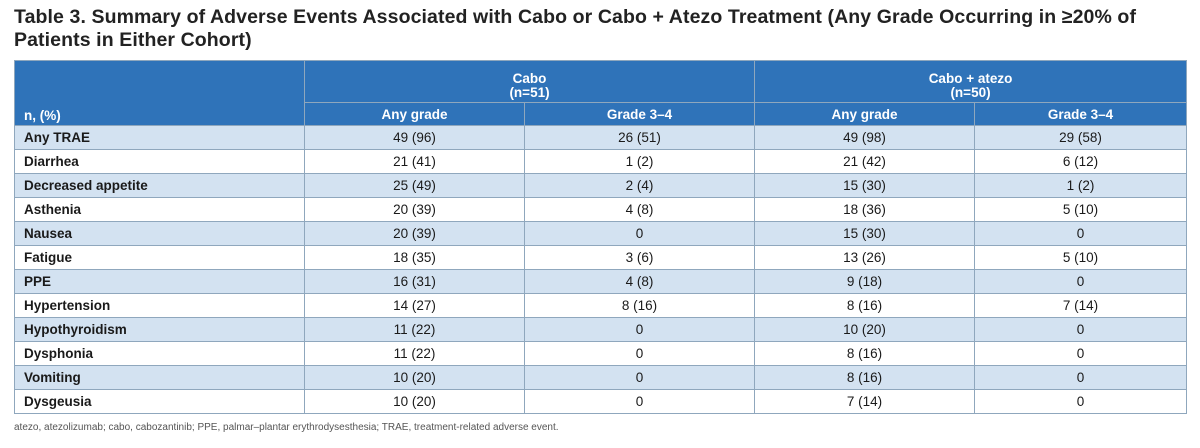  Describe the element at coordinates (159, 257) in the screenshot. I see `event-label: Fatigue` at that location.